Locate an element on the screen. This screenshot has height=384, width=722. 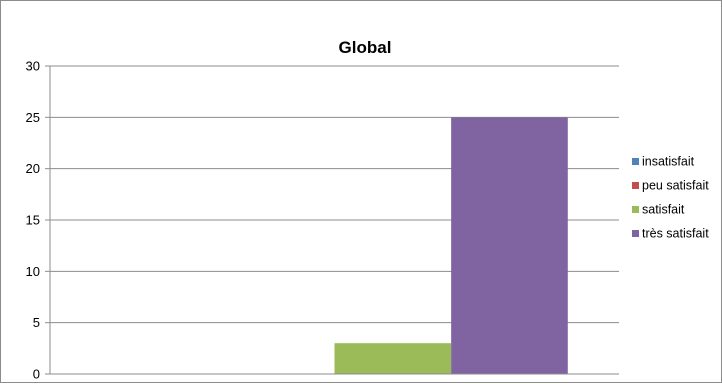
y-tick-label-5: 5 is located at coordinates (36, 322).